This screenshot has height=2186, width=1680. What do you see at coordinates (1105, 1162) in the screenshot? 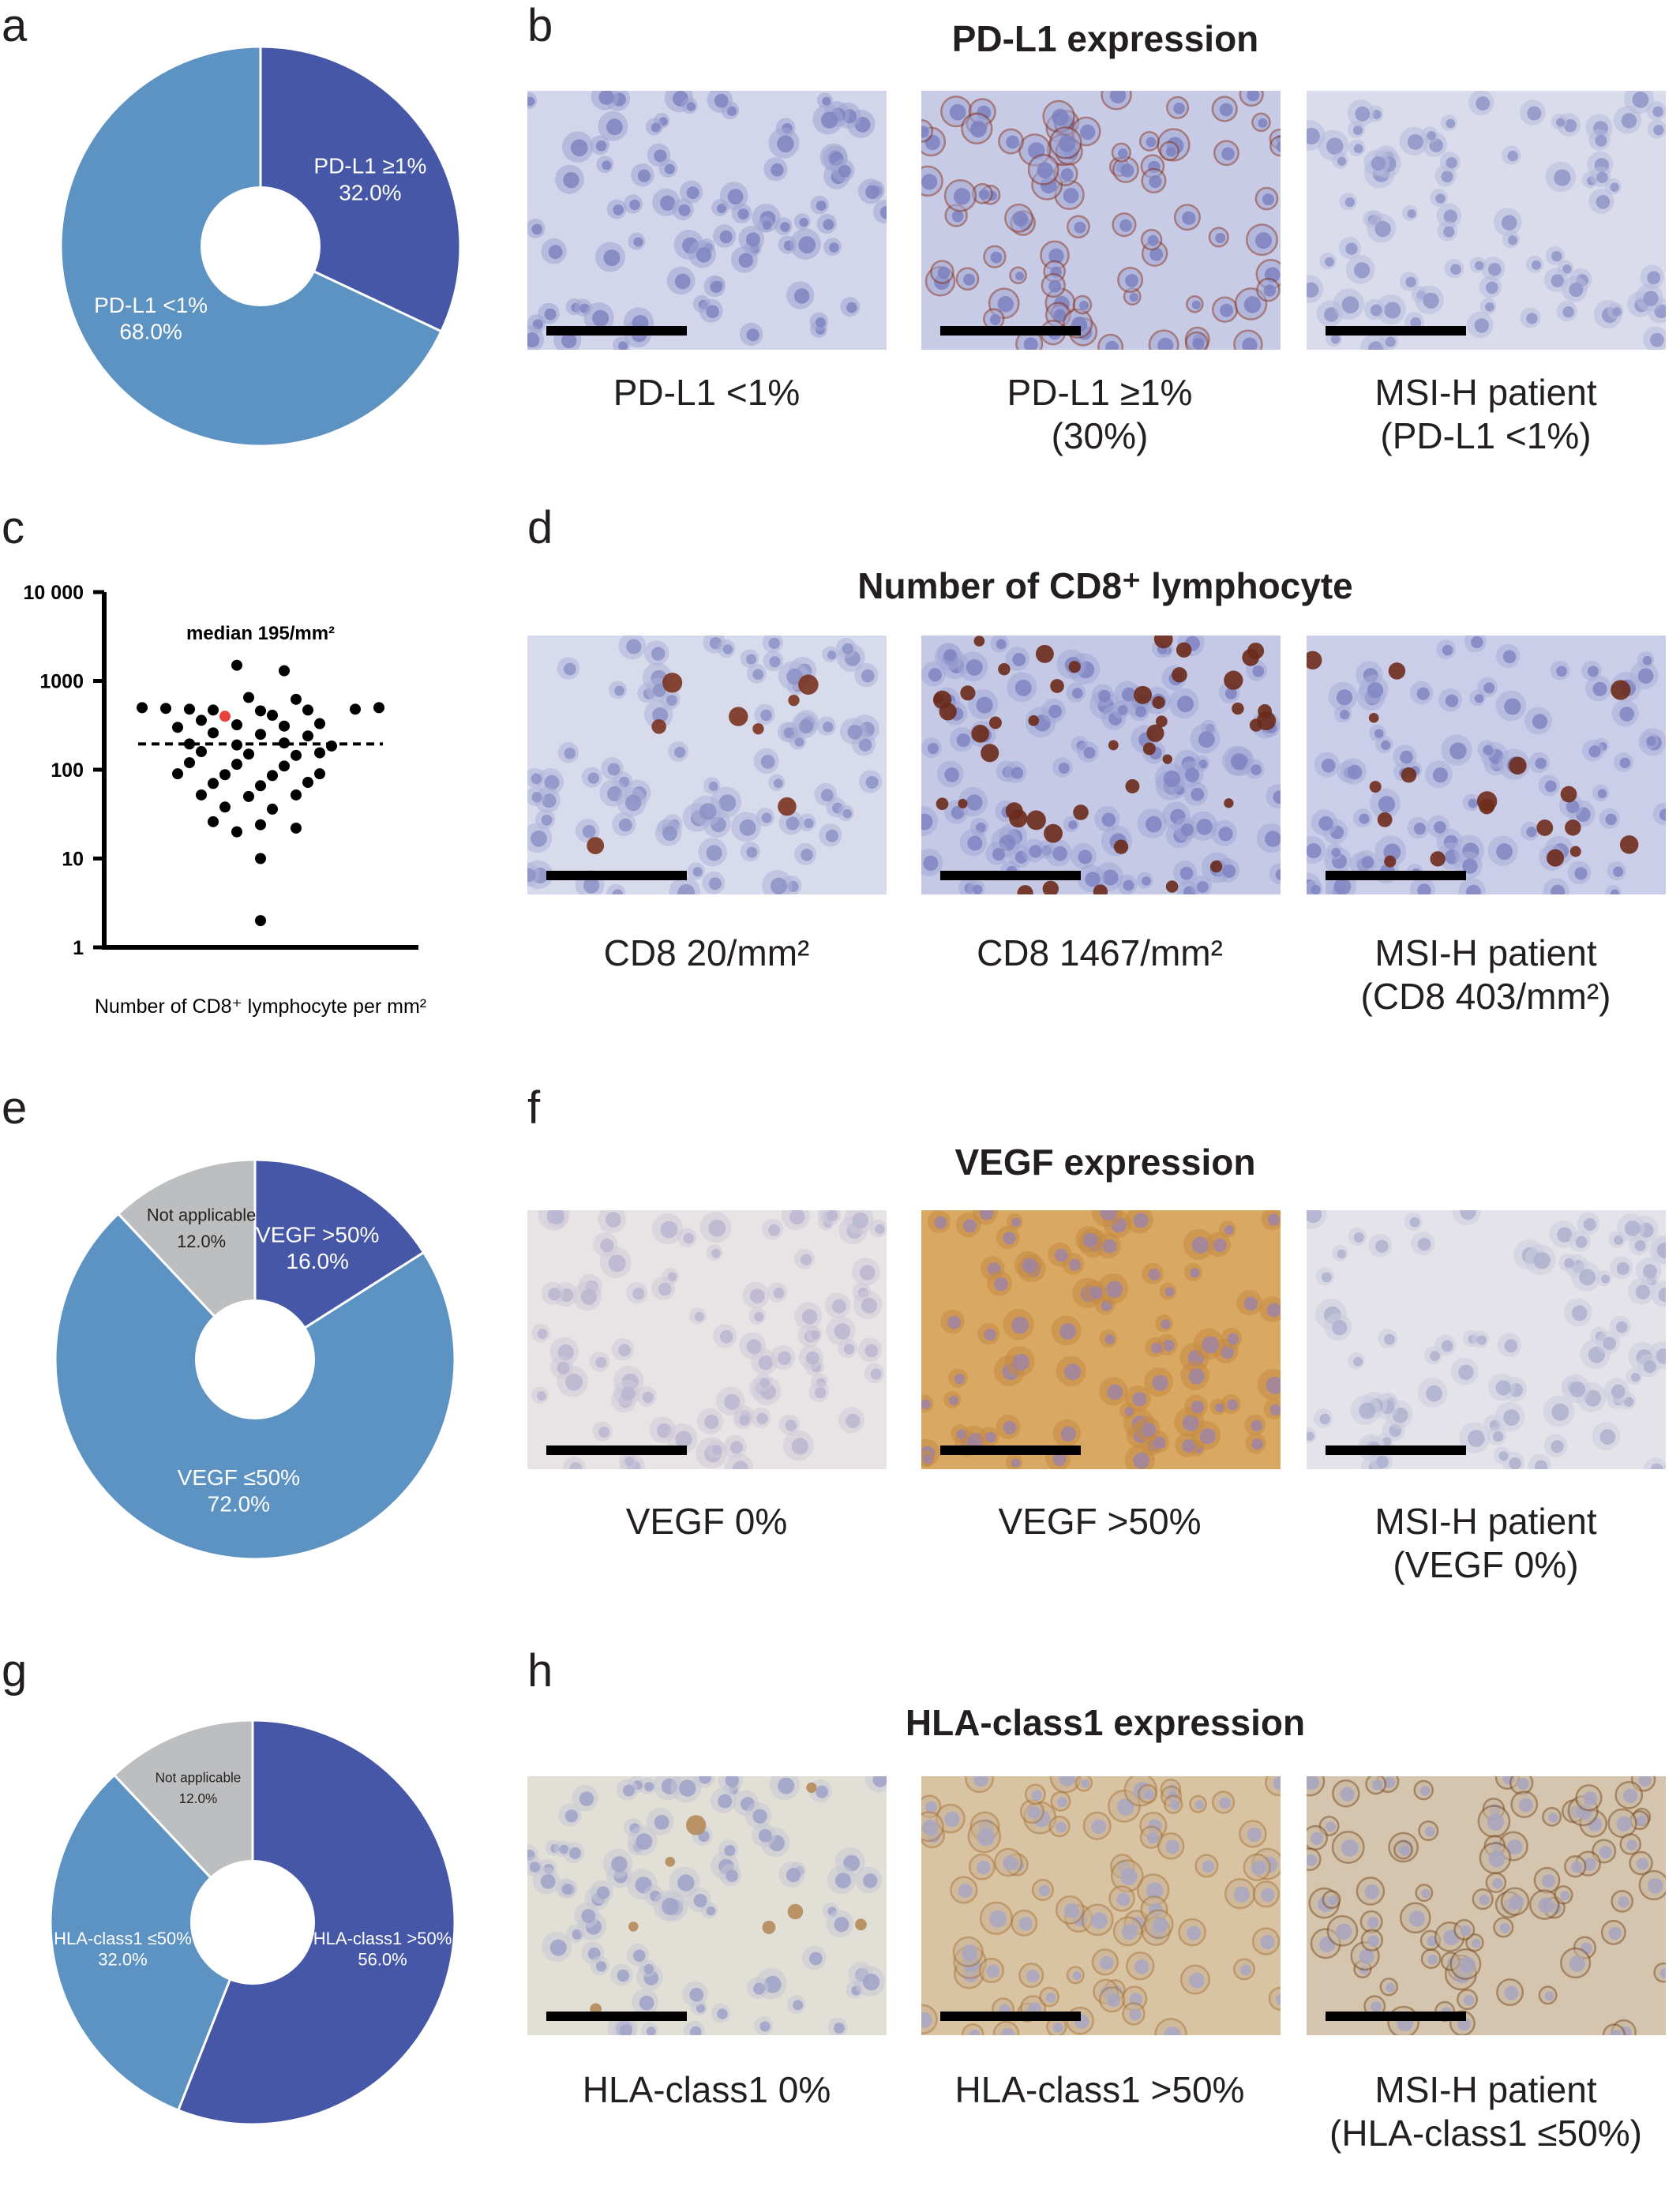
I see `panel-f-title: VEGF expression` at bounding box center [1105, 1162].